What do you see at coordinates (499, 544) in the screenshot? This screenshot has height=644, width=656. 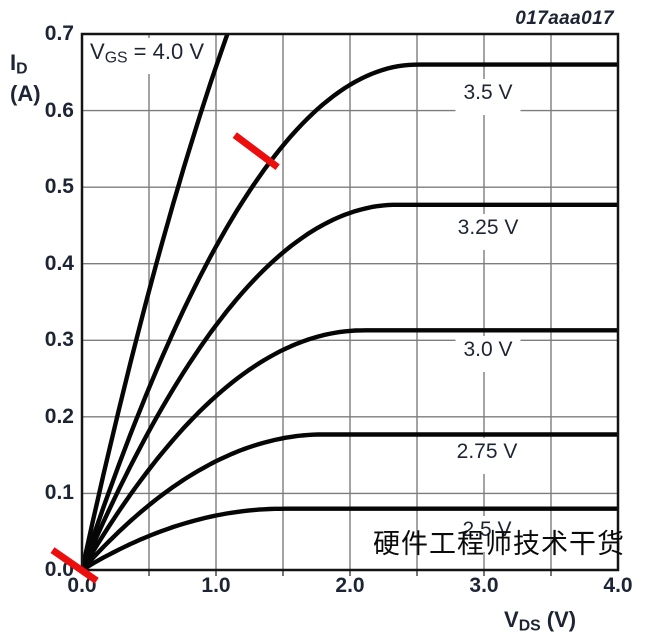 I see `watermark-text: 硬件工程师技术干货` at bounding box center [499, 544].